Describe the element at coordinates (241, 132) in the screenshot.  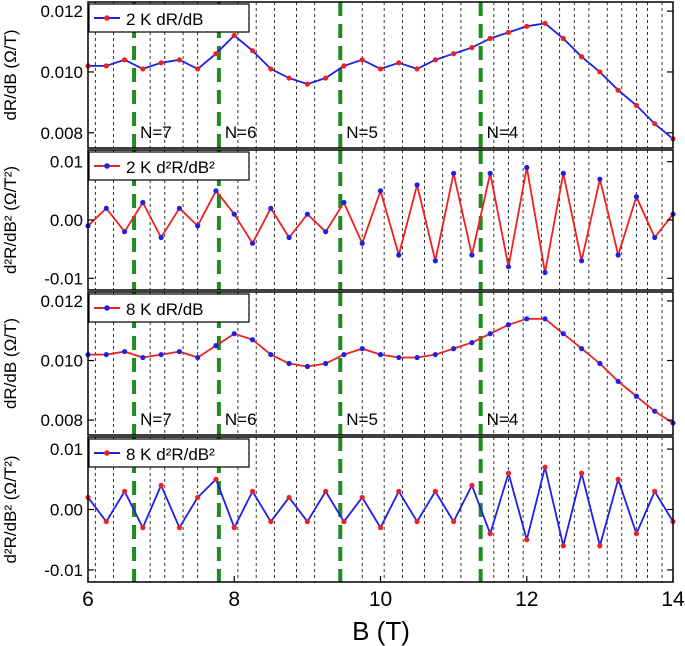
I see `landau-level-label: N=6` at that location.